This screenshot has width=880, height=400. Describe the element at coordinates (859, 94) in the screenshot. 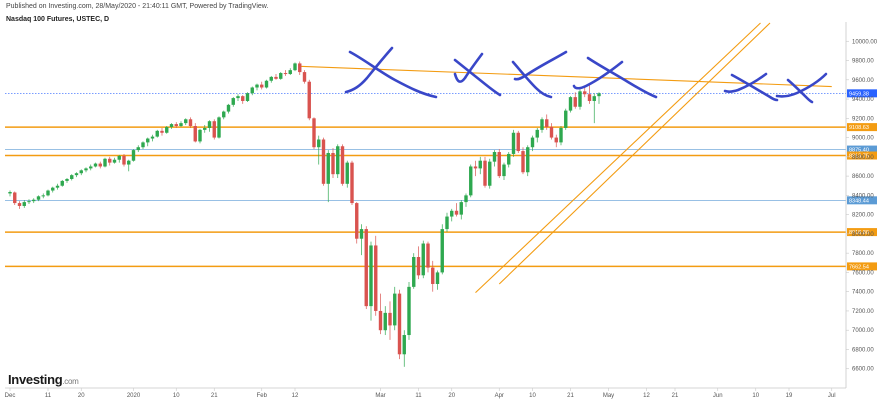

I see `price-level-label: 9459.38` at that location.